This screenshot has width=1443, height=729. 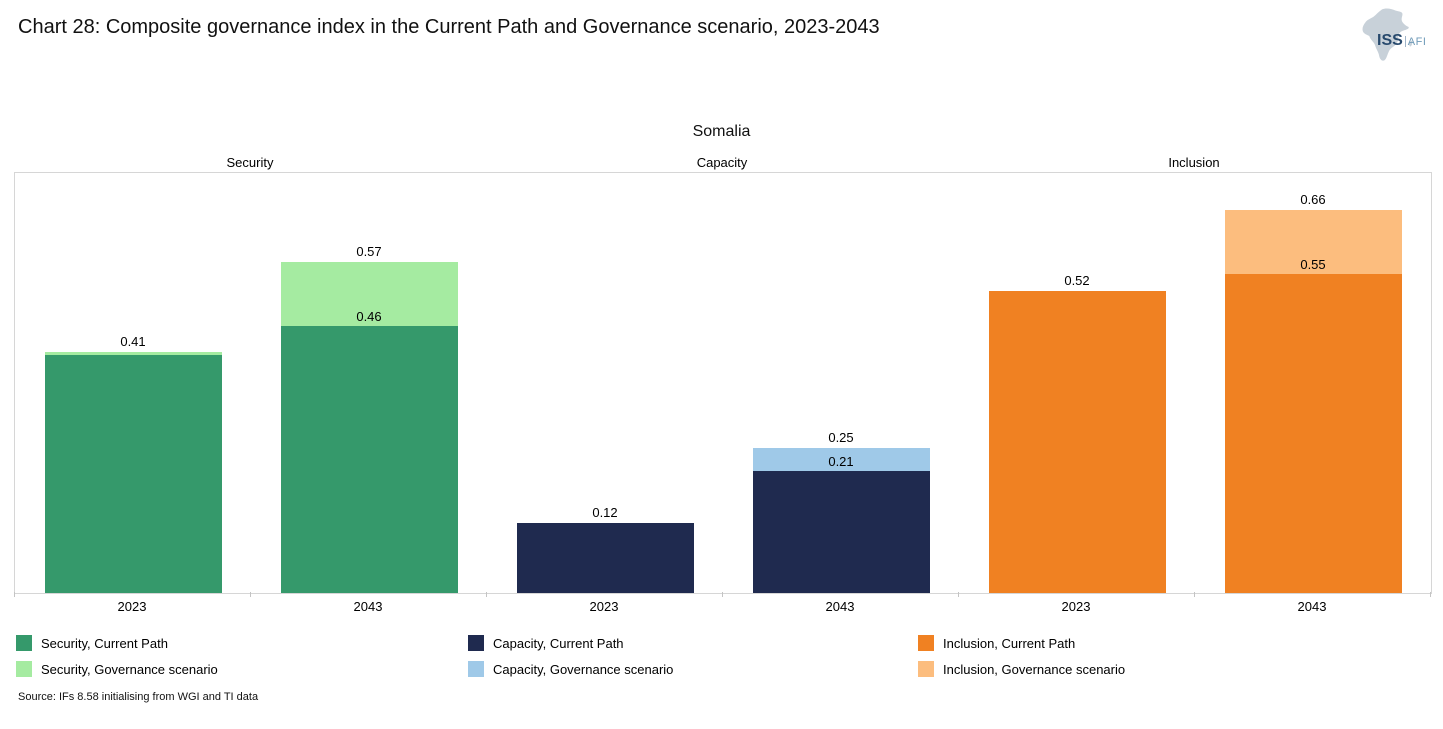 I want to click on bar-value-label-capacity-2043-current: 0.21, so click(x=841, y=461).